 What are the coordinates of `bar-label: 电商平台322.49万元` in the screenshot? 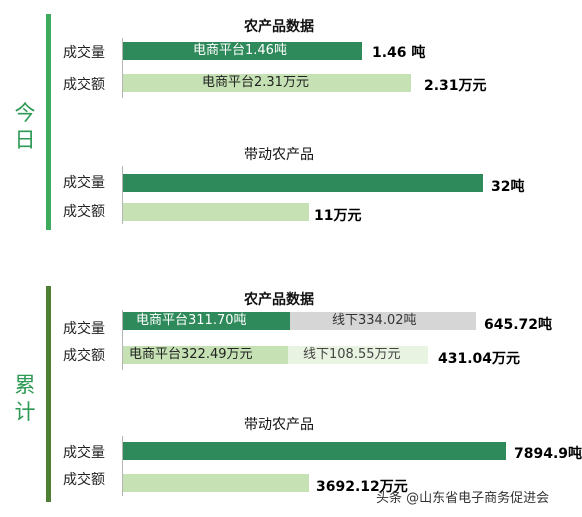 It's located at (191, 354).